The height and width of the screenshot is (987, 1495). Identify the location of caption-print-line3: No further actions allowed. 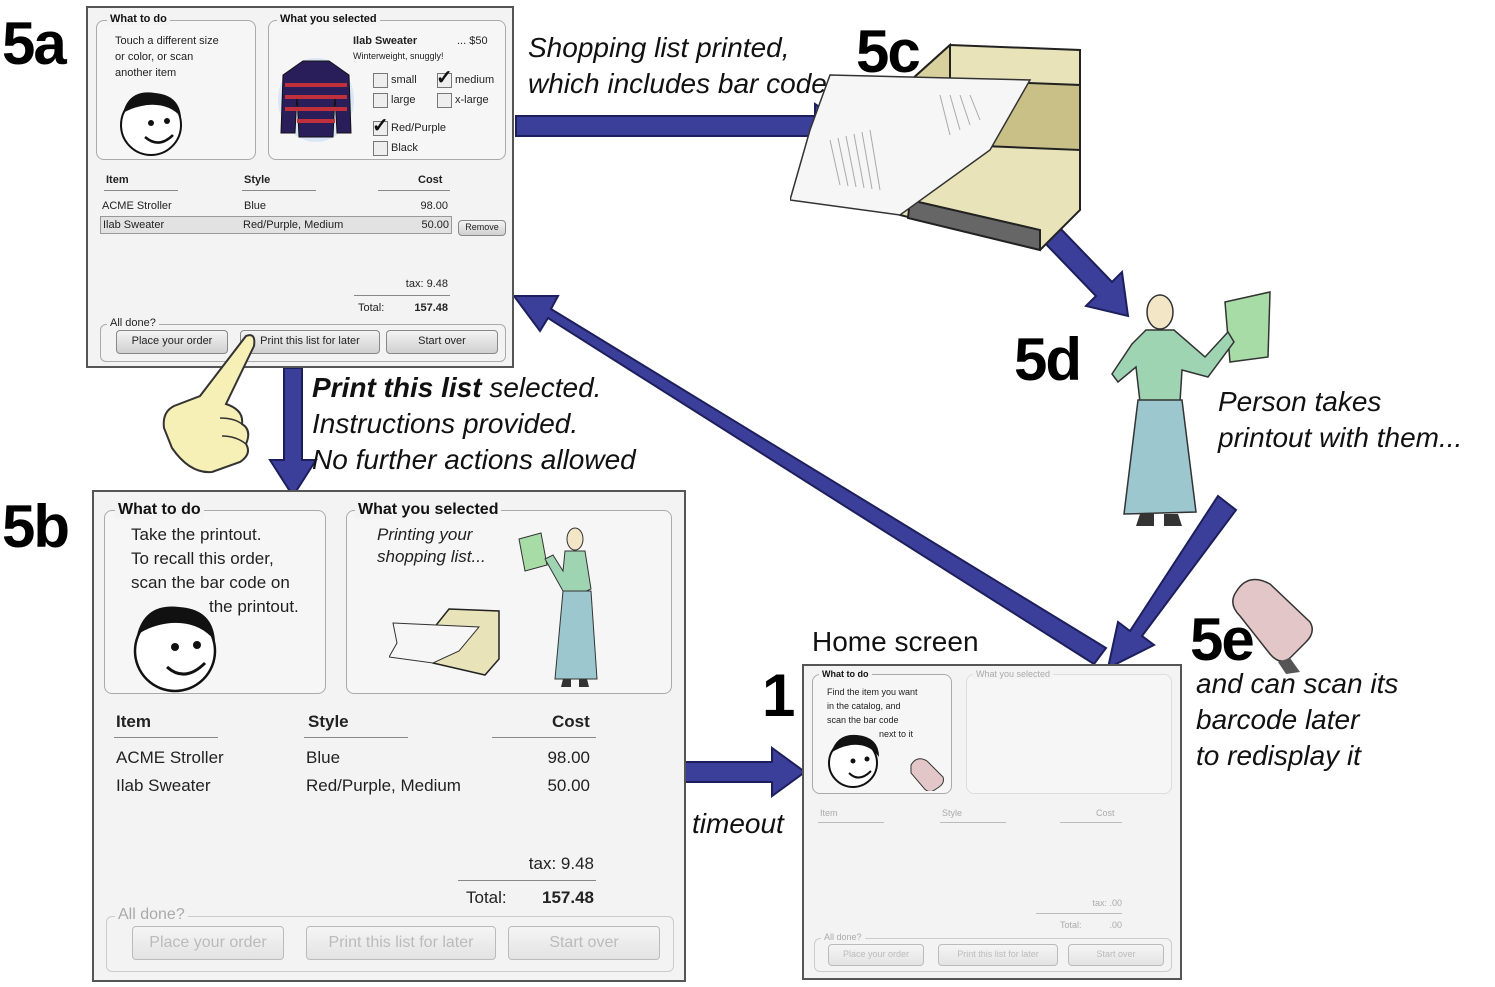
(474, 459).